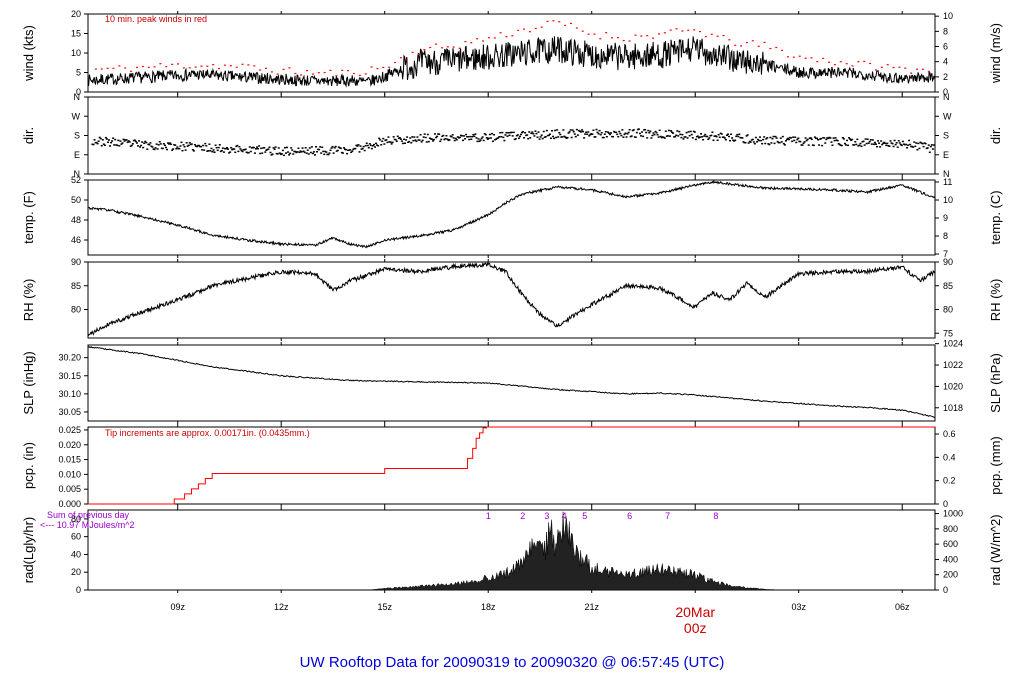 This screenshot has height=700, width=1024. I want to click on dir-y-tick-label-left: N, so click(77, 97).